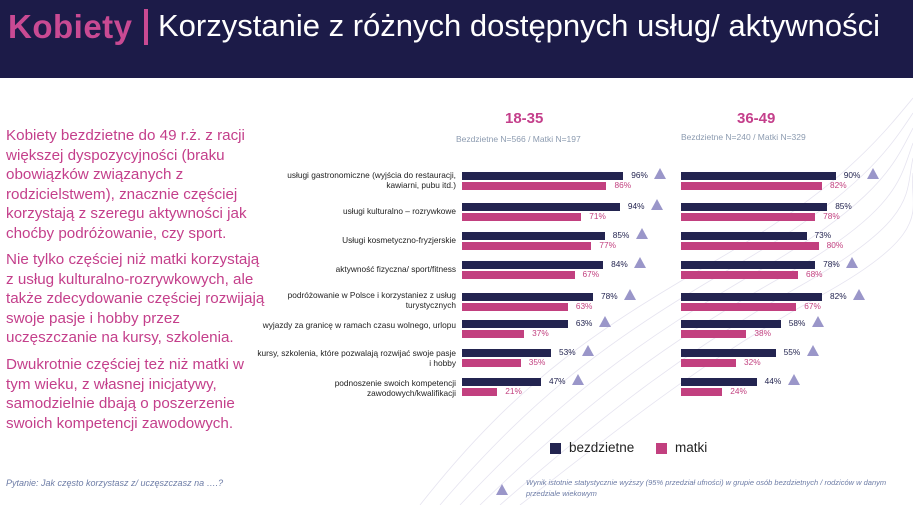 The width and height of the screenshot is (913, 505). Describe the element at coordinates (691, 447) in the screenshot. I see `legend-label-matki: matki` at that location.